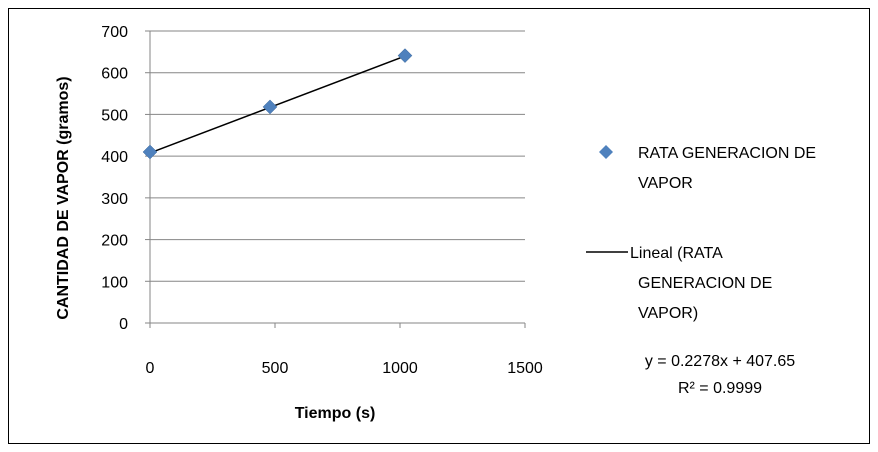 Image resolution: width=878 pixels, height=452 pixels. What do you see at coordinates (705, 283) in the screenshot?
I see `legend-trend-label-line-2: GENERACION DE` at bounding box center [705, 283].